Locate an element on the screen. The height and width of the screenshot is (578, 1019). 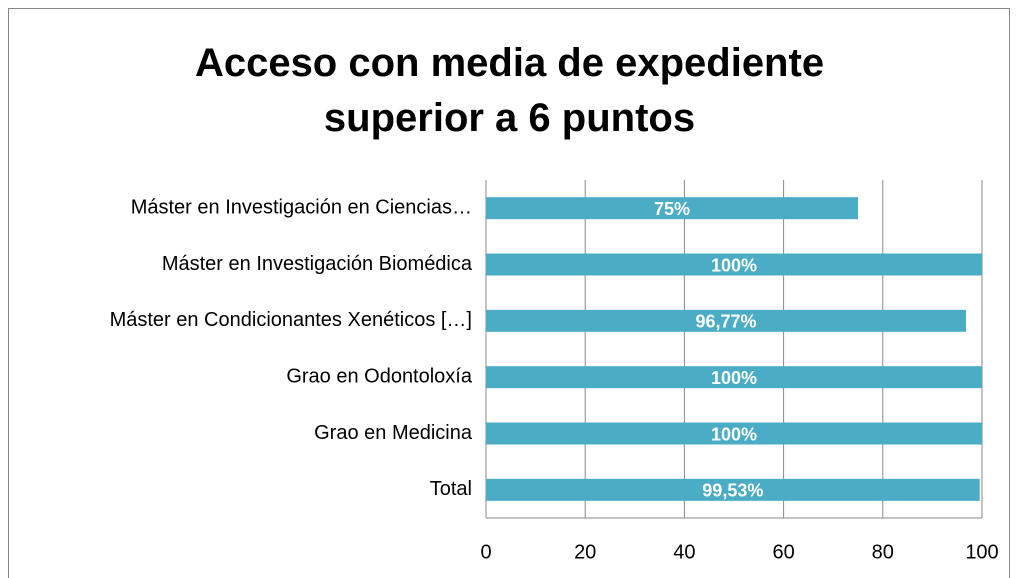
y-tick-label: Grao en Medicina is located at coordinates (393, 433).